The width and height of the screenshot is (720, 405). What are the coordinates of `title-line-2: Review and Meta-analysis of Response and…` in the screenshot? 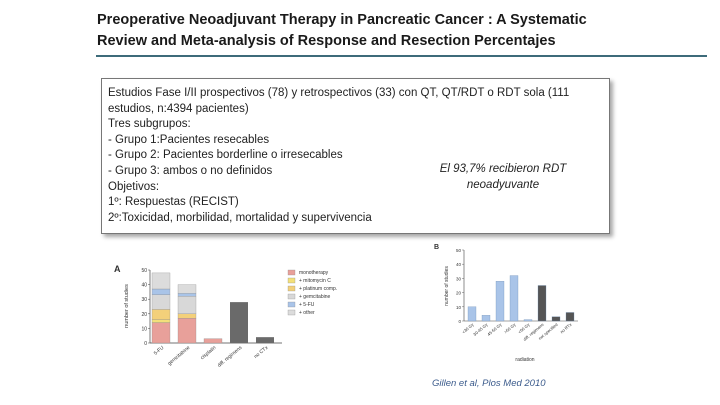 It's located at (326, 41).